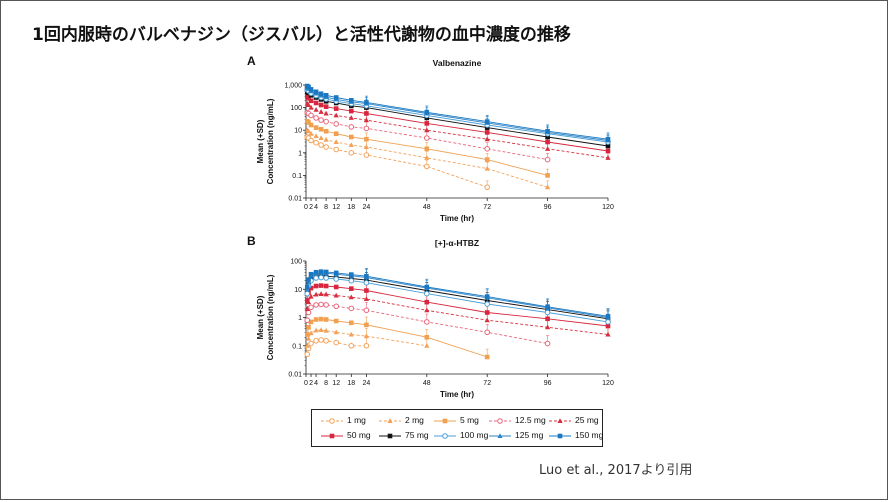  Describe the element at coordinates (457, 218) in the screenshot. I see `x-axis-label: Time (hr)` at that location.